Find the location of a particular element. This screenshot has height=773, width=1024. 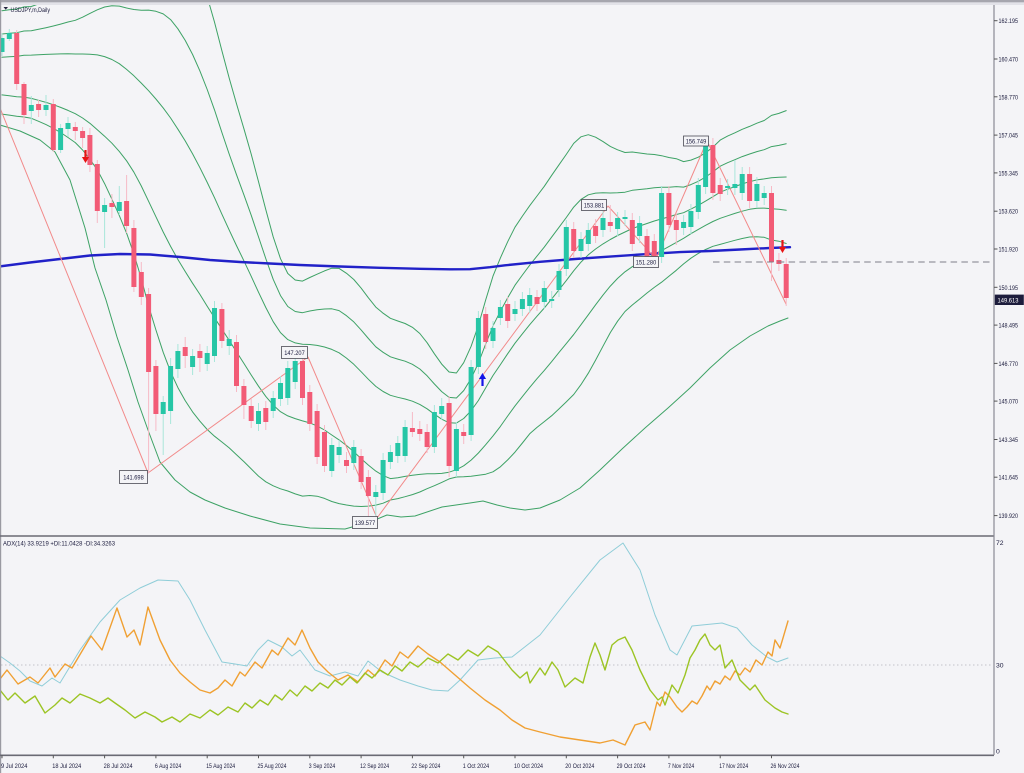

svg-text: 26 Nov 2024 is located at coordinates (785, 766).